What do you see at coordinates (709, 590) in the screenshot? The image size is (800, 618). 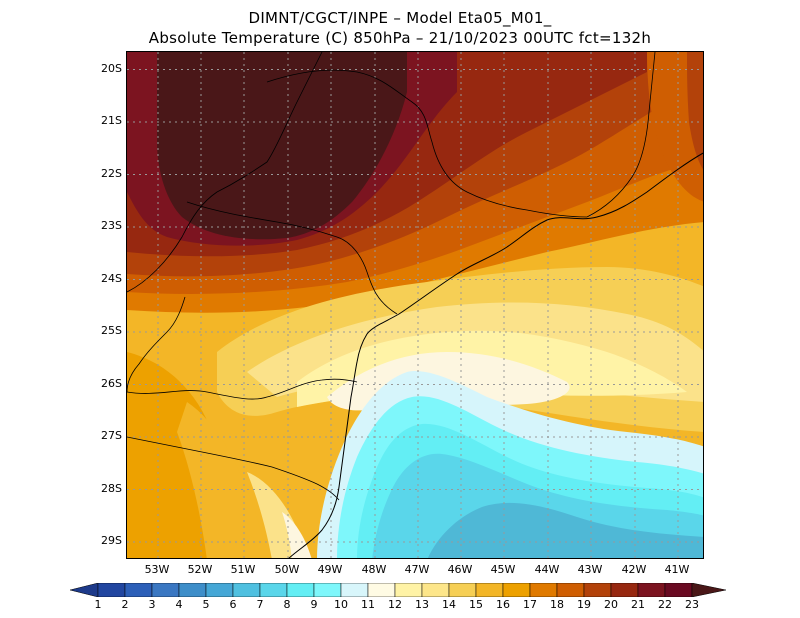 I see `colorbar-arrow-high` at bounding box center [709, 590].